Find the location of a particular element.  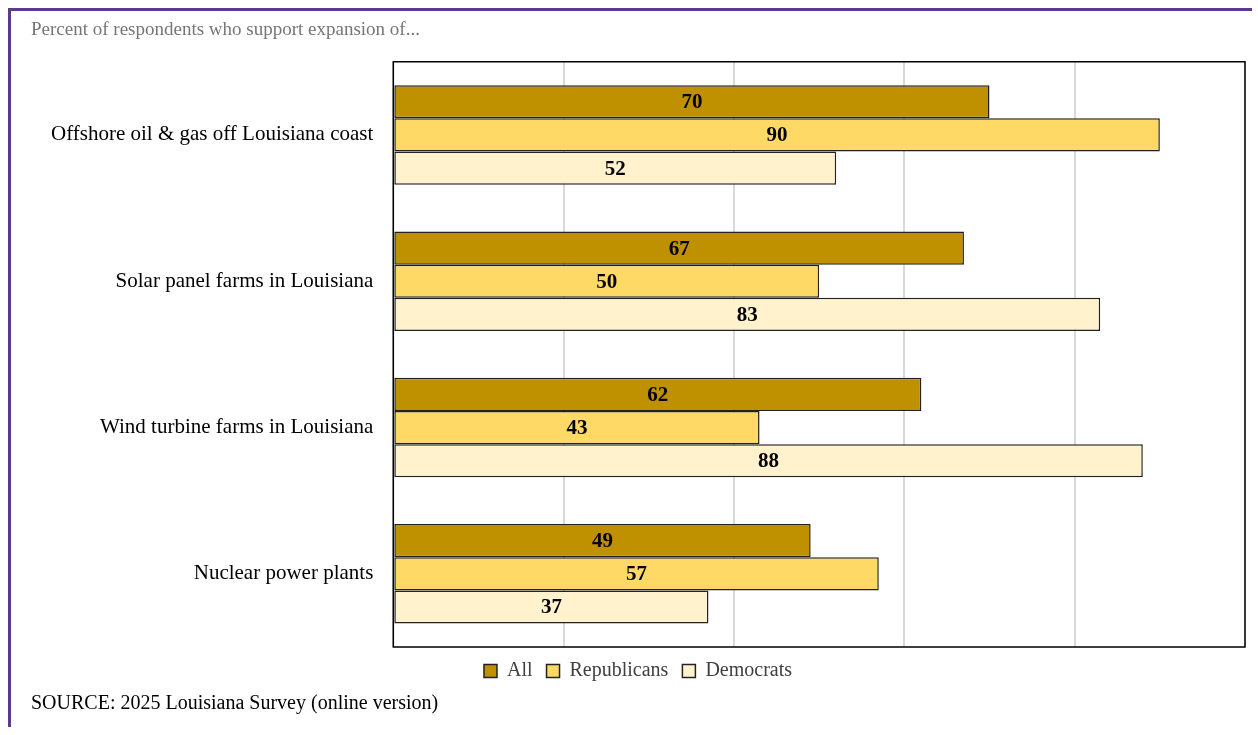

data-label: 57 is located at coordinates (637, 573).